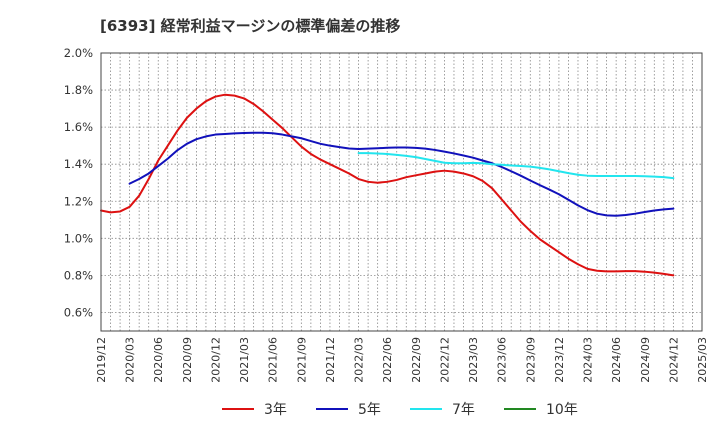 This screenshot has height=444, width=720. I want to click on y-tick-label: 0.8%, so click(78, 275).